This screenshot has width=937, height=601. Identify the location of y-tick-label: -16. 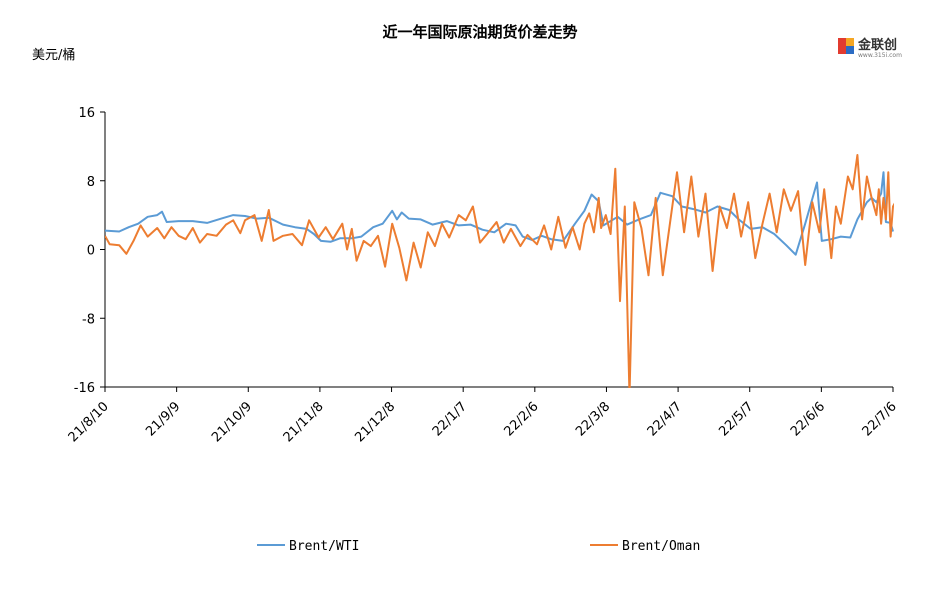
(84, 388).